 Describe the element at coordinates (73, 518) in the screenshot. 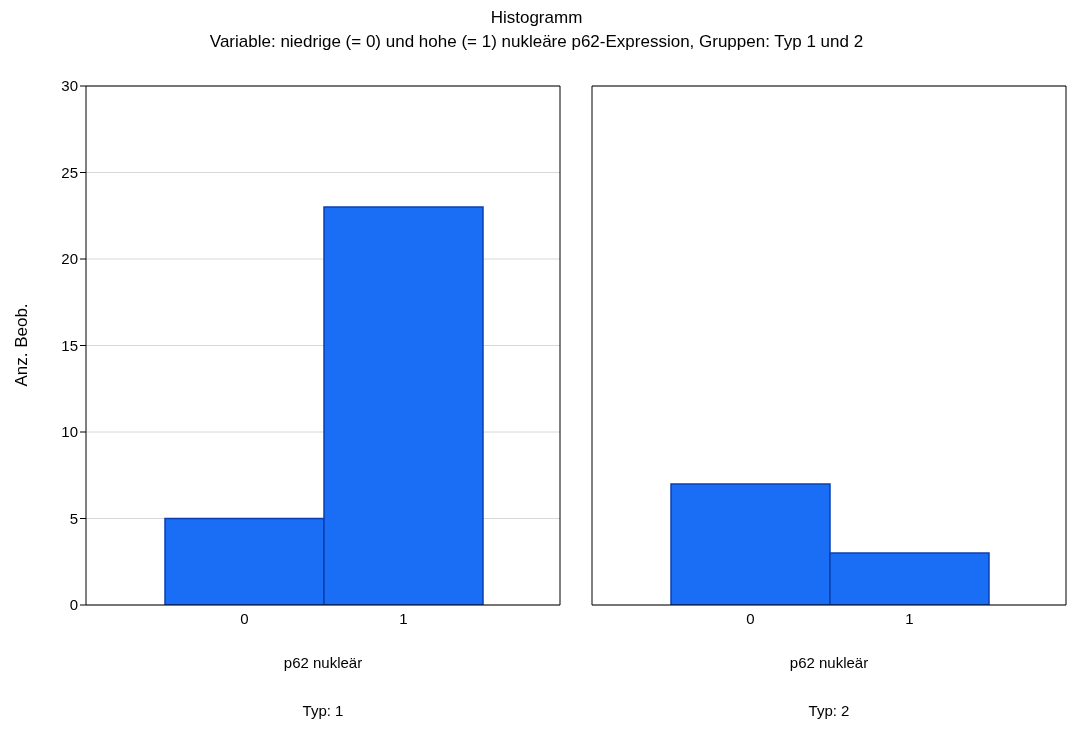

I see `y-tick-label: 5` at that location.